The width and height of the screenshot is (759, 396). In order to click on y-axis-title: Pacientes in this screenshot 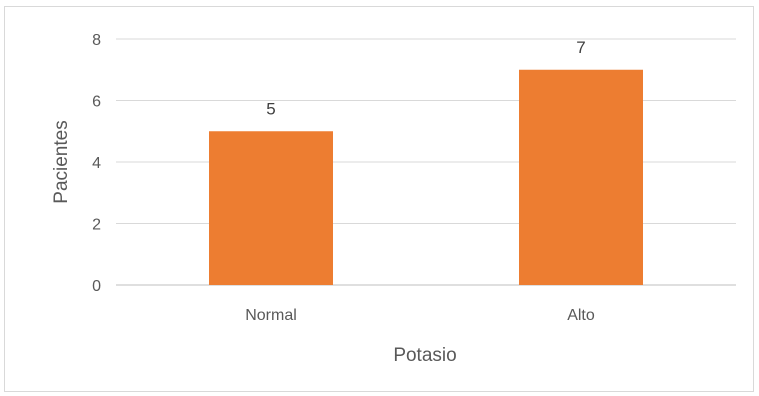, I will do `click(61, 161)`.